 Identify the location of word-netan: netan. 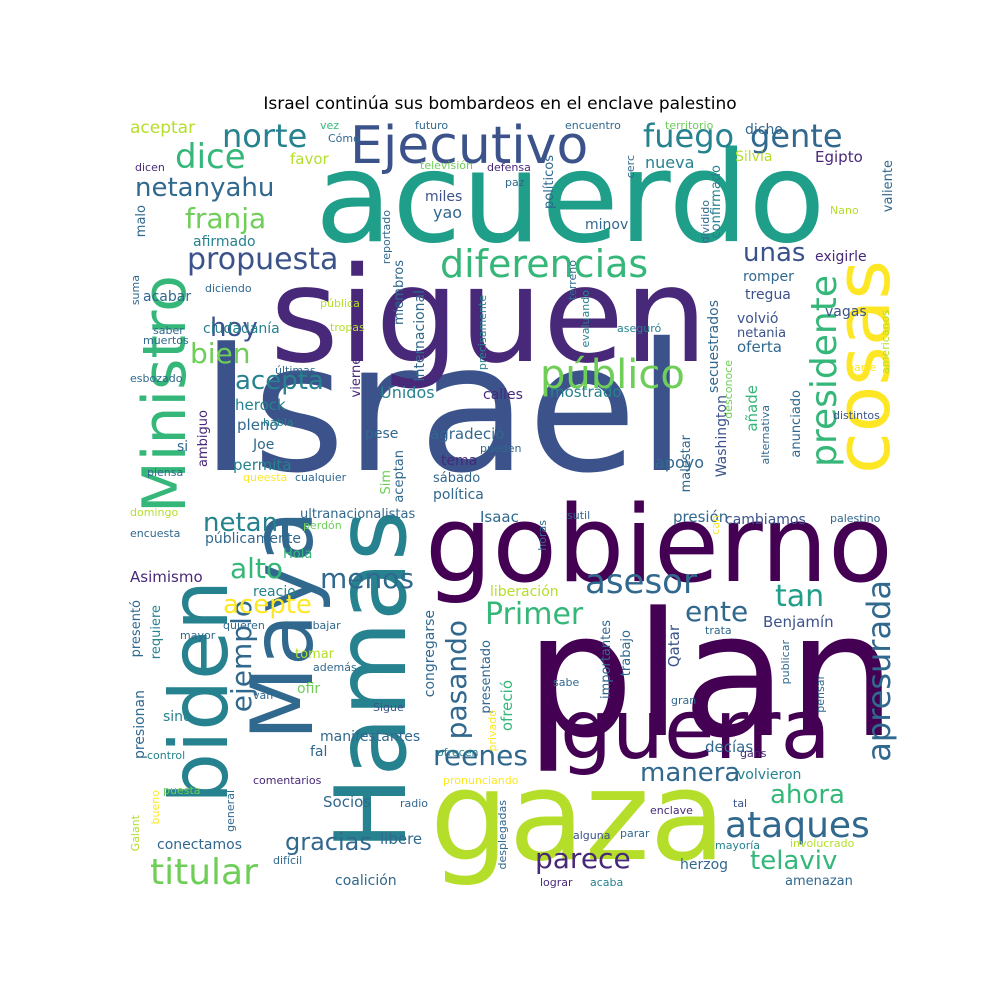
(241, 523).